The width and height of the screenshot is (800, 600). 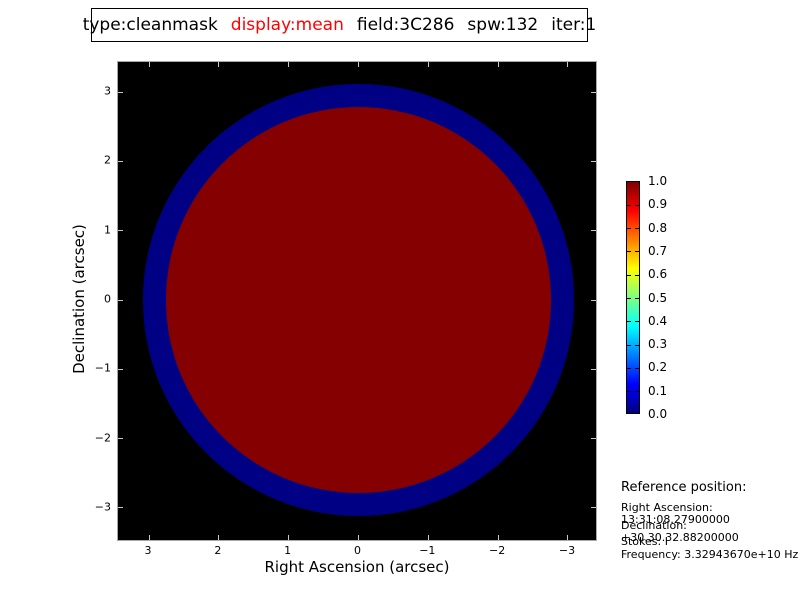 What do you see at coordinates (497, 550) in the screenshot?
I see `x-tick-label: −2` at bounding box center [497, 550].